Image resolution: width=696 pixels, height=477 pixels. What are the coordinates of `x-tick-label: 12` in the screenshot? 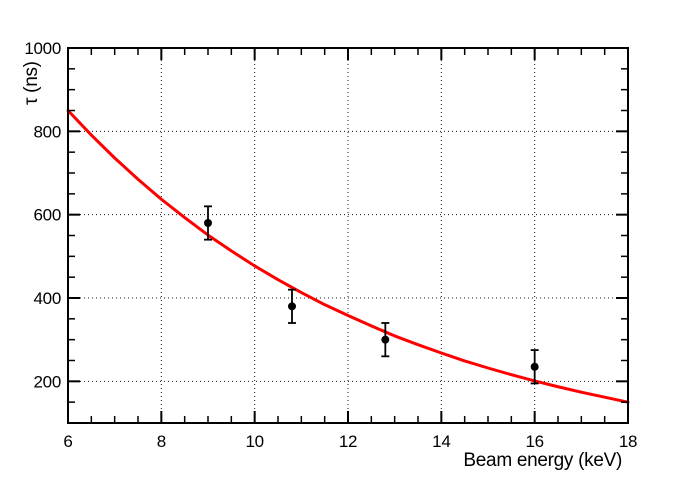 It's located at (348, 441).